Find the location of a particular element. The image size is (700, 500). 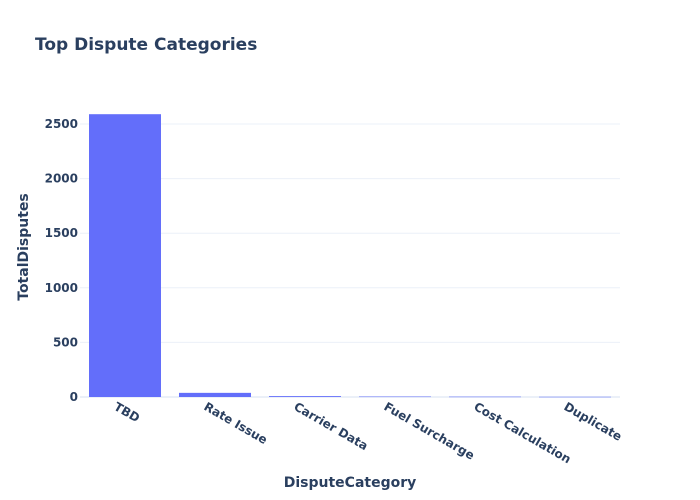

y-tick-label: 0 is located at coordinates (74, 397).